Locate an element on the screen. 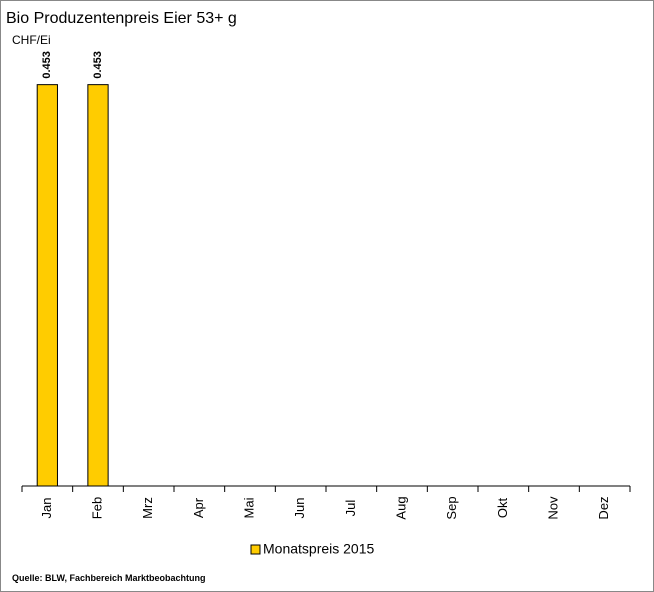 This screenshot has height=592, width=654. x-tick-label: Jun is located at coordinates (299, 508).